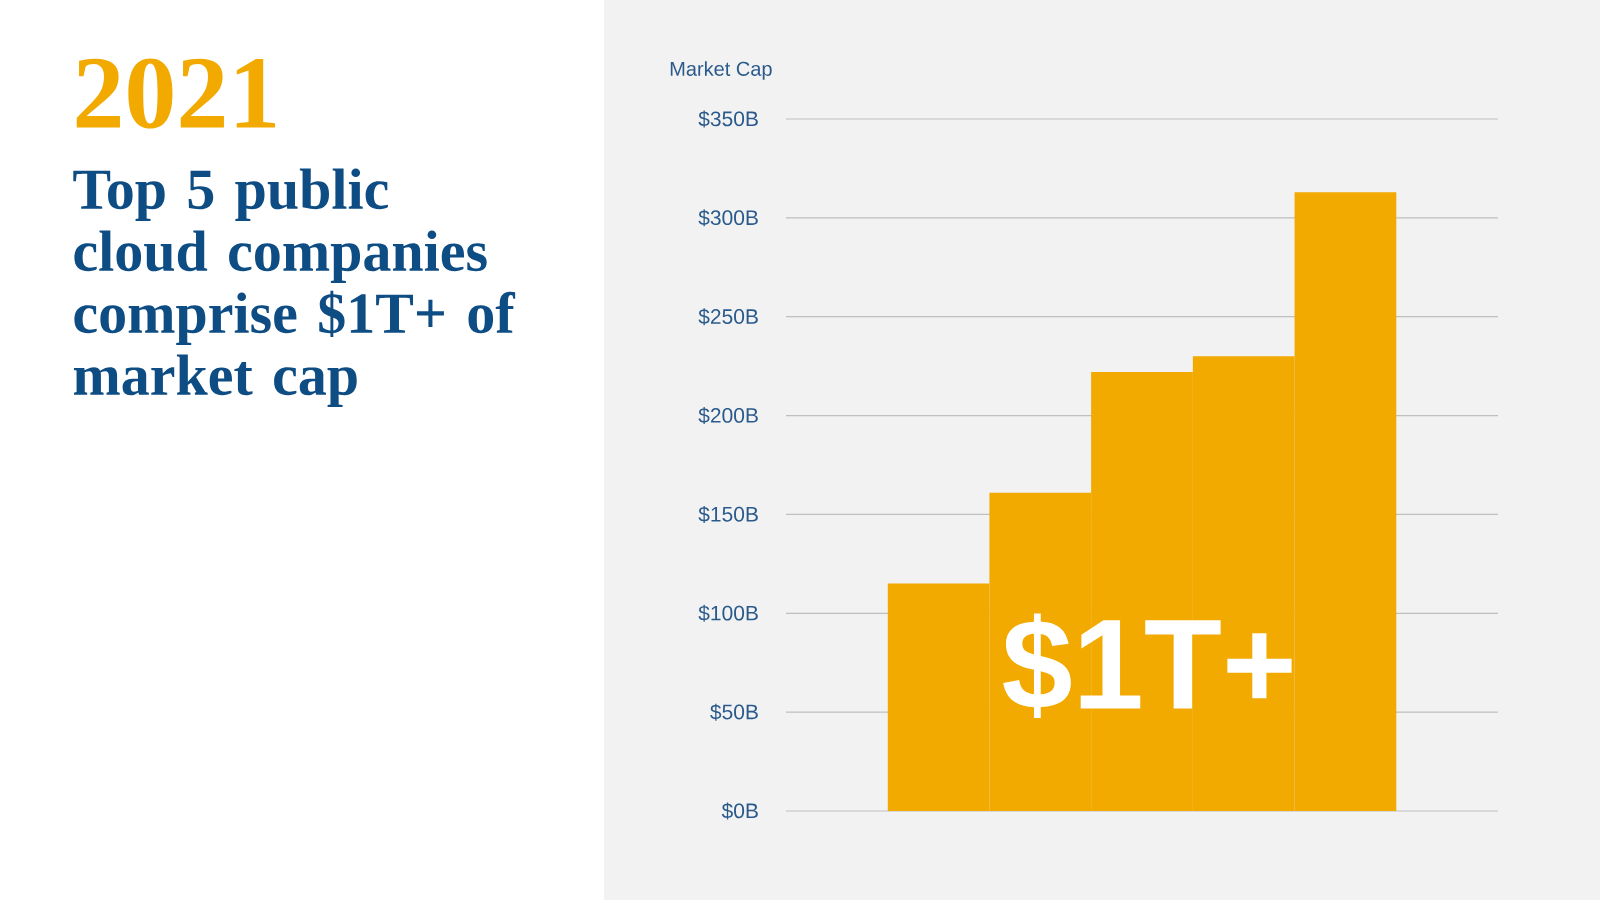 The image size is (1600, 900). Describe the element at coordinates (728, 514) in the screenshot. I see `y-tick-label: $150B` at that location.